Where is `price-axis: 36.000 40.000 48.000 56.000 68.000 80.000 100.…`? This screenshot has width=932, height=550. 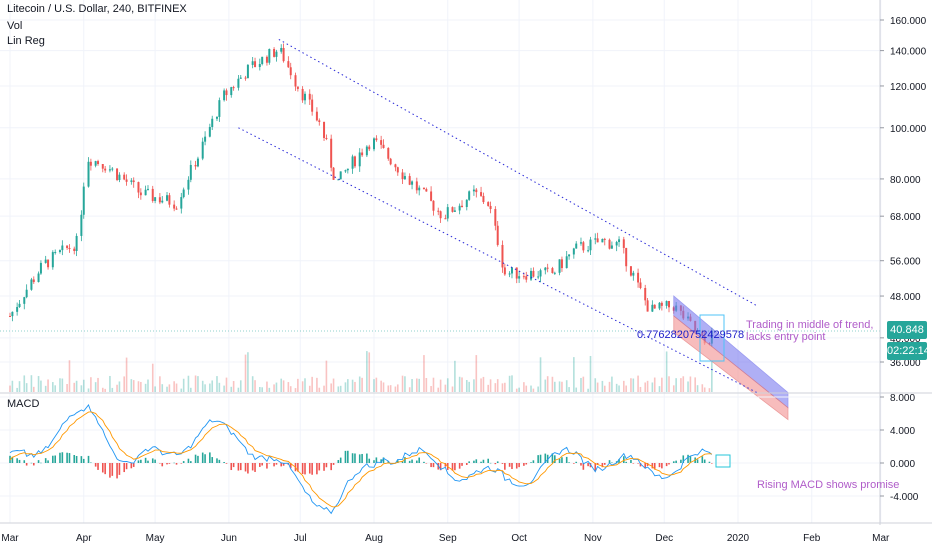 price-axis: 36.000 40.000 48.000 56.000 68.000 80.000 100.… is located at coordinates (903, 192).